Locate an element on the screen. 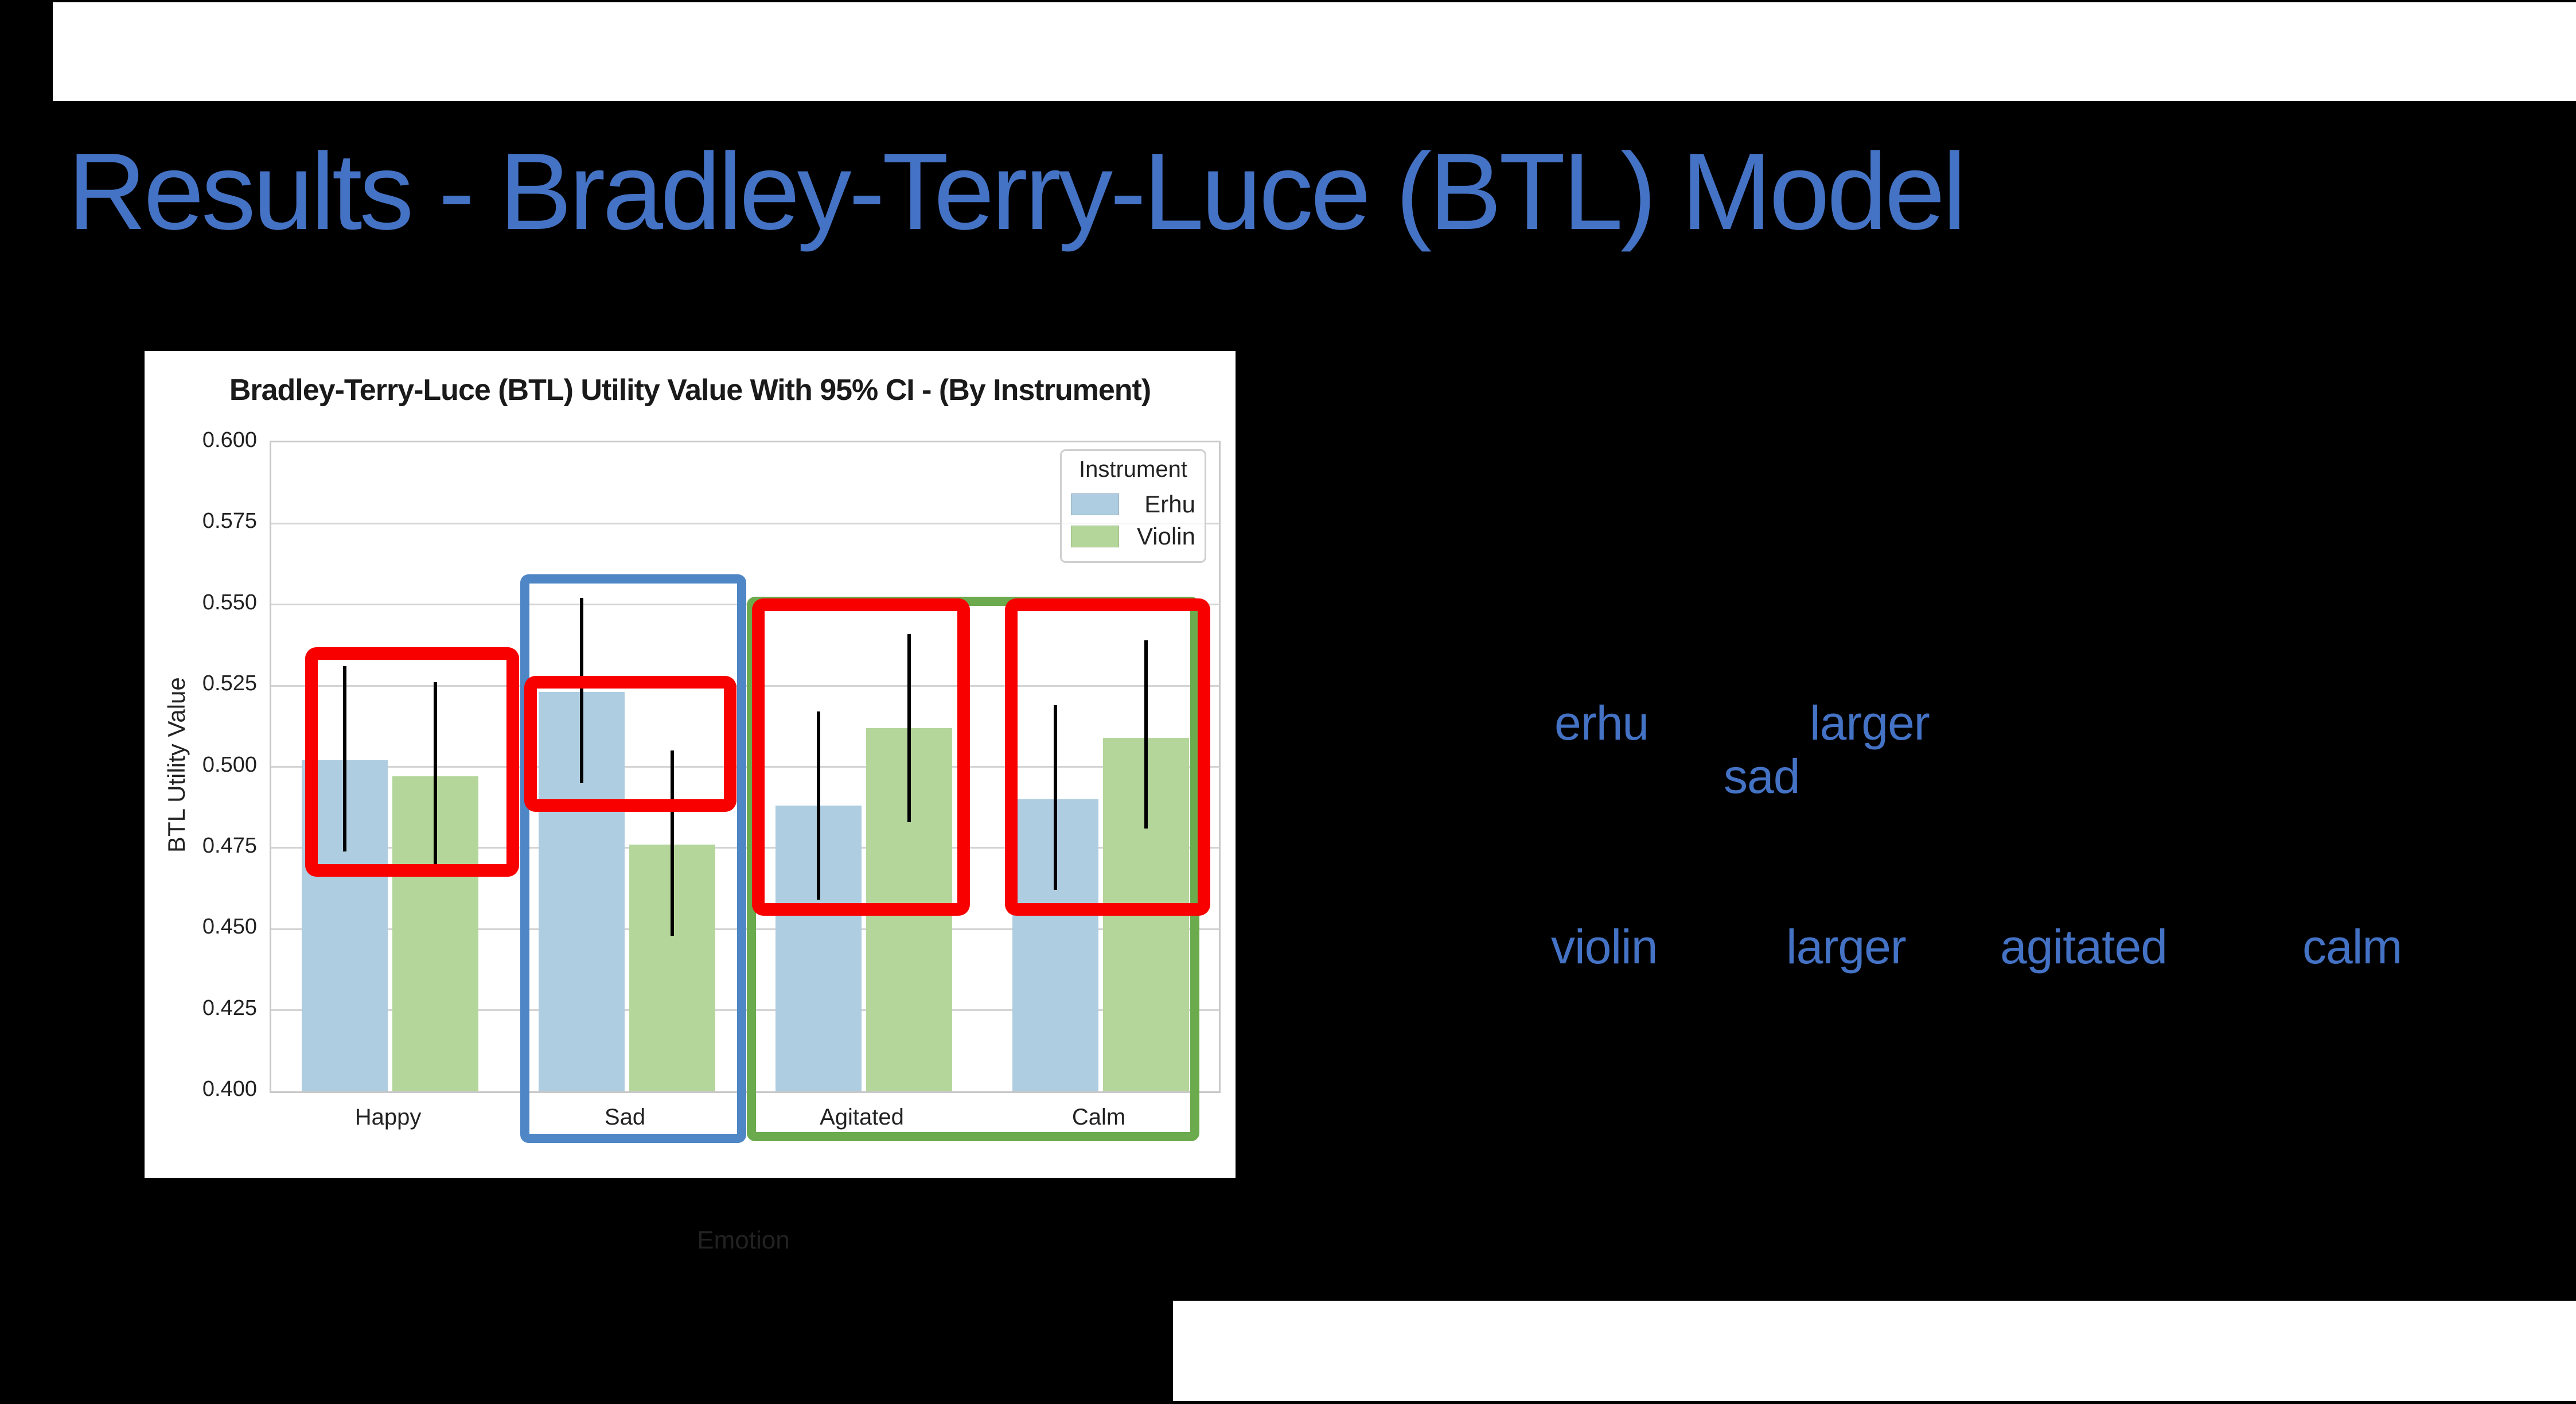 The height and width of the screenshot is (1404, 2576). y-tick-label: 0.450 is located at coordinates (229, 927).